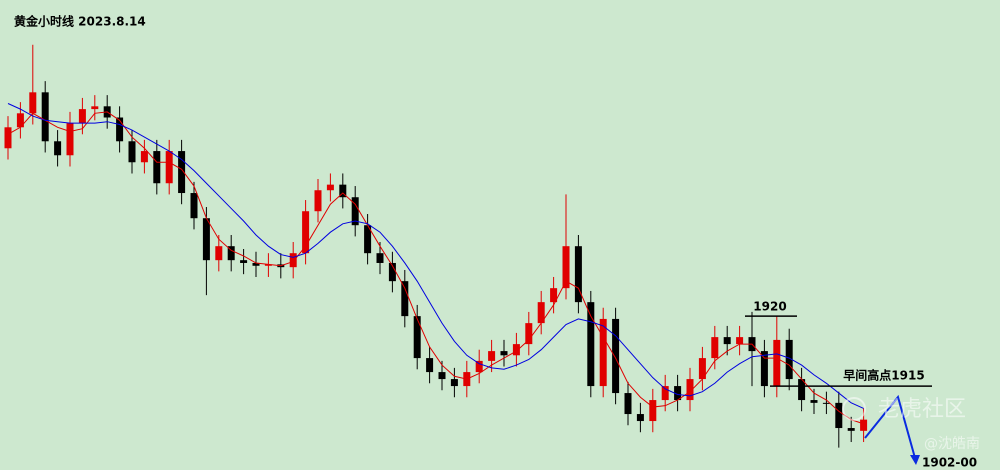 Image resolution: width=1000 pixels, height=470 pixels. I want to click on watermark-author: @沈皓南, so click(952, 444).